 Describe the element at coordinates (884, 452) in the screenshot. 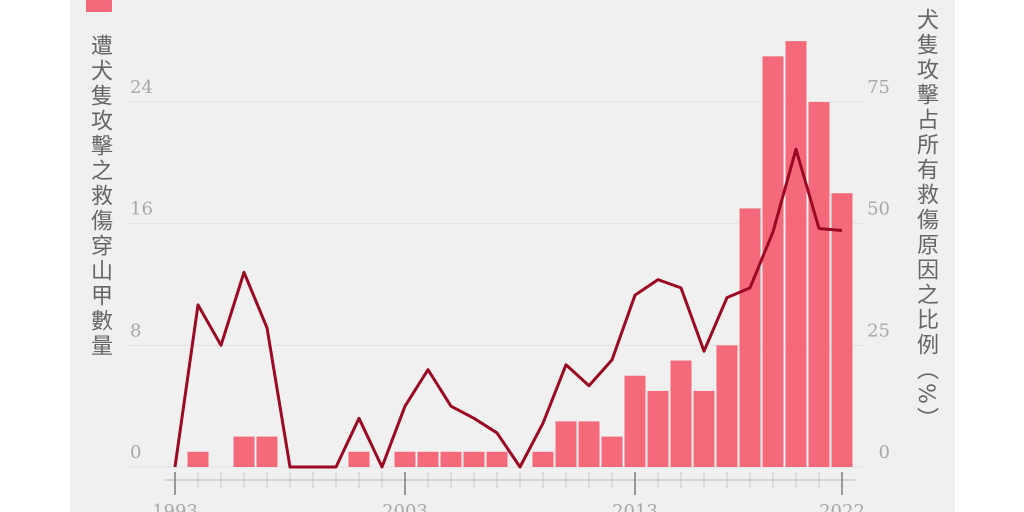

I see `y2-tick-label: 0` at that location.